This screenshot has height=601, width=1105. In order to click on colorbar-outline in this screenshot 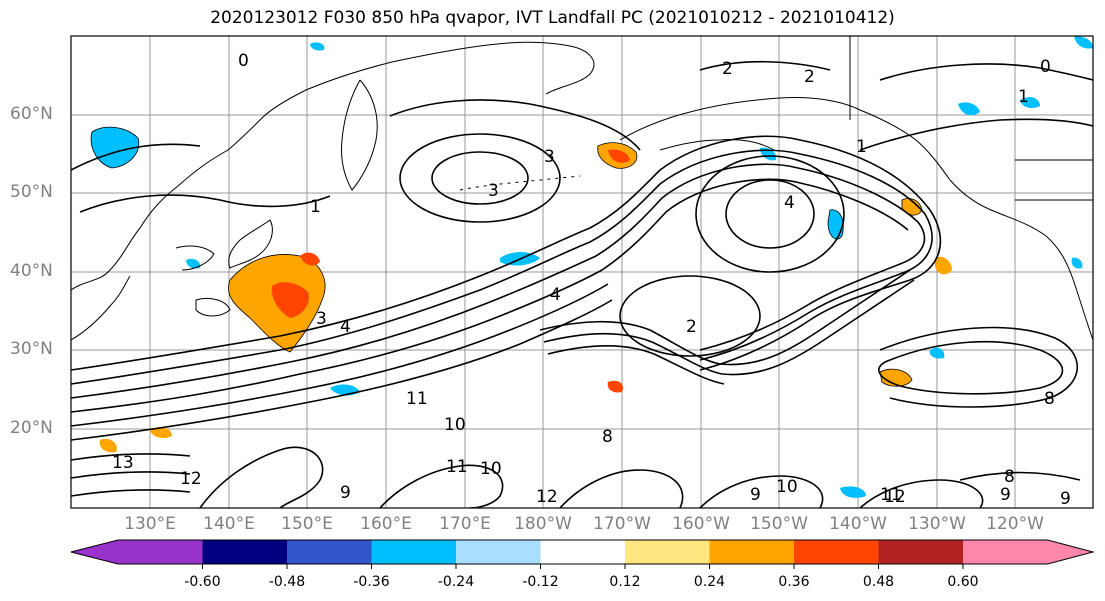, I will do `click(582, 552)`.